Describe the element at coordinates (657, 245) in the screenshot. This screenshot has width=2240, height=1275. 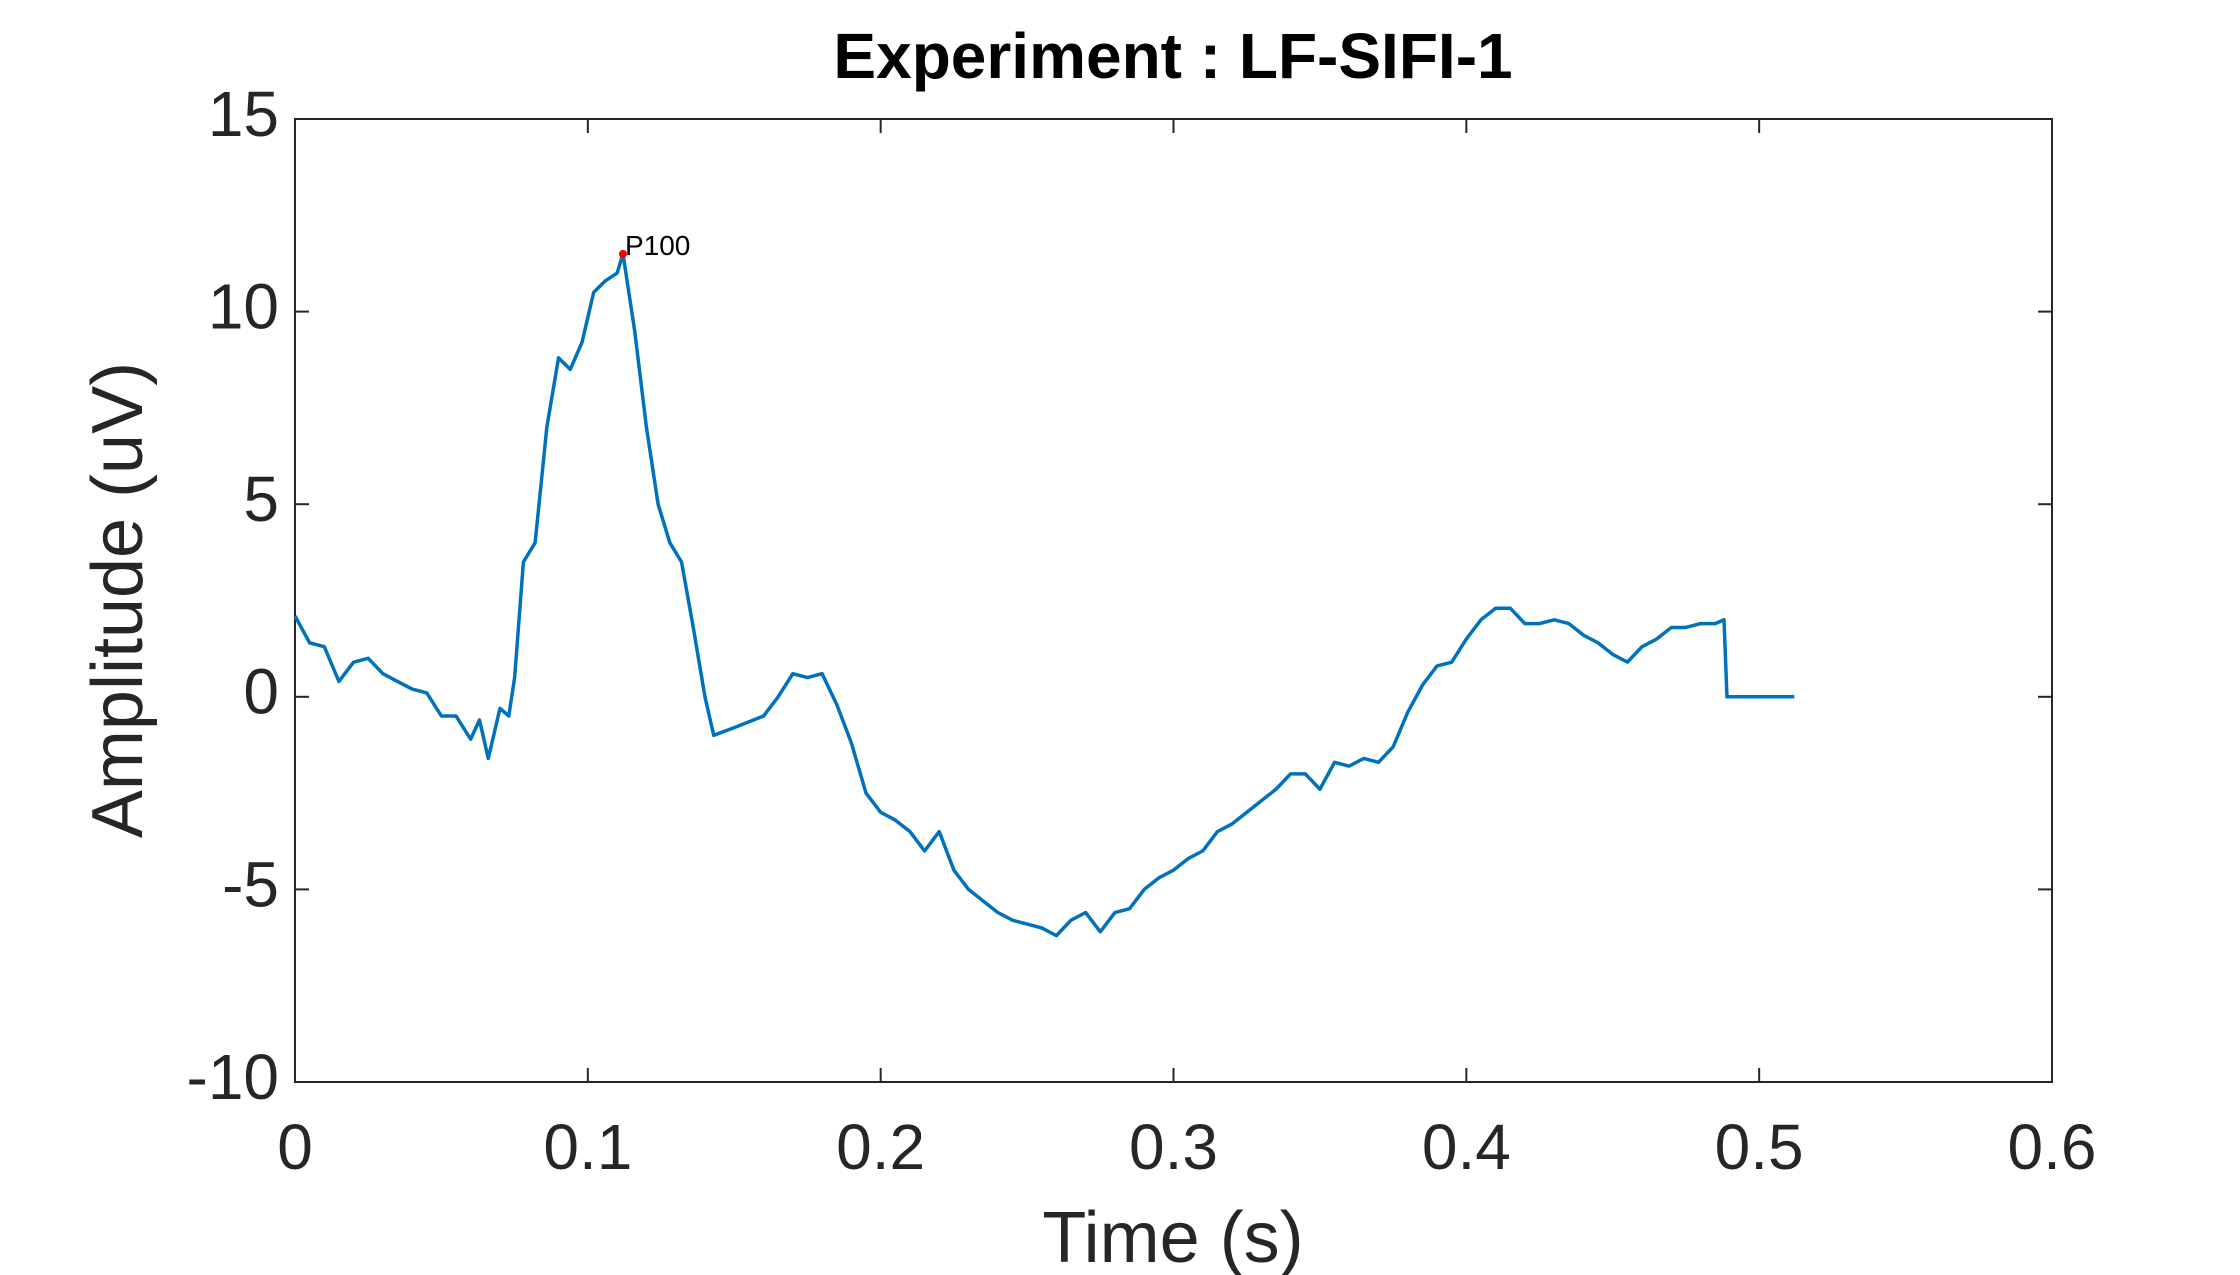
I see `annotation-label: P100` at that location.